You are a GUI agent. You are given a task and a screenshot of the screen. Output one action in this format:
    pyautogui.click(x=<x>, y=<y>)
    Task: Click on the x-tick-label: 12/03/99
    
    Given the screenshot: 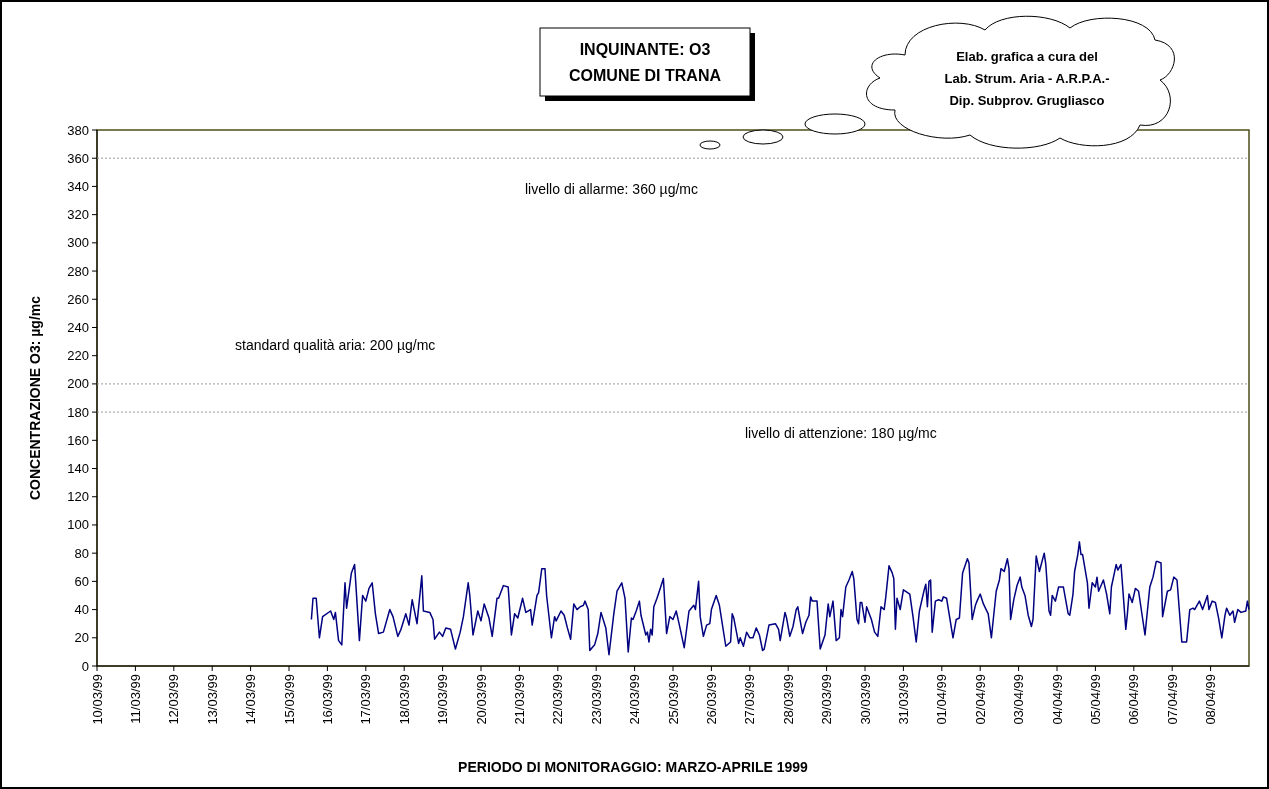 What is the action you would take?
    pyautogui.click(x=174, y=699)
    